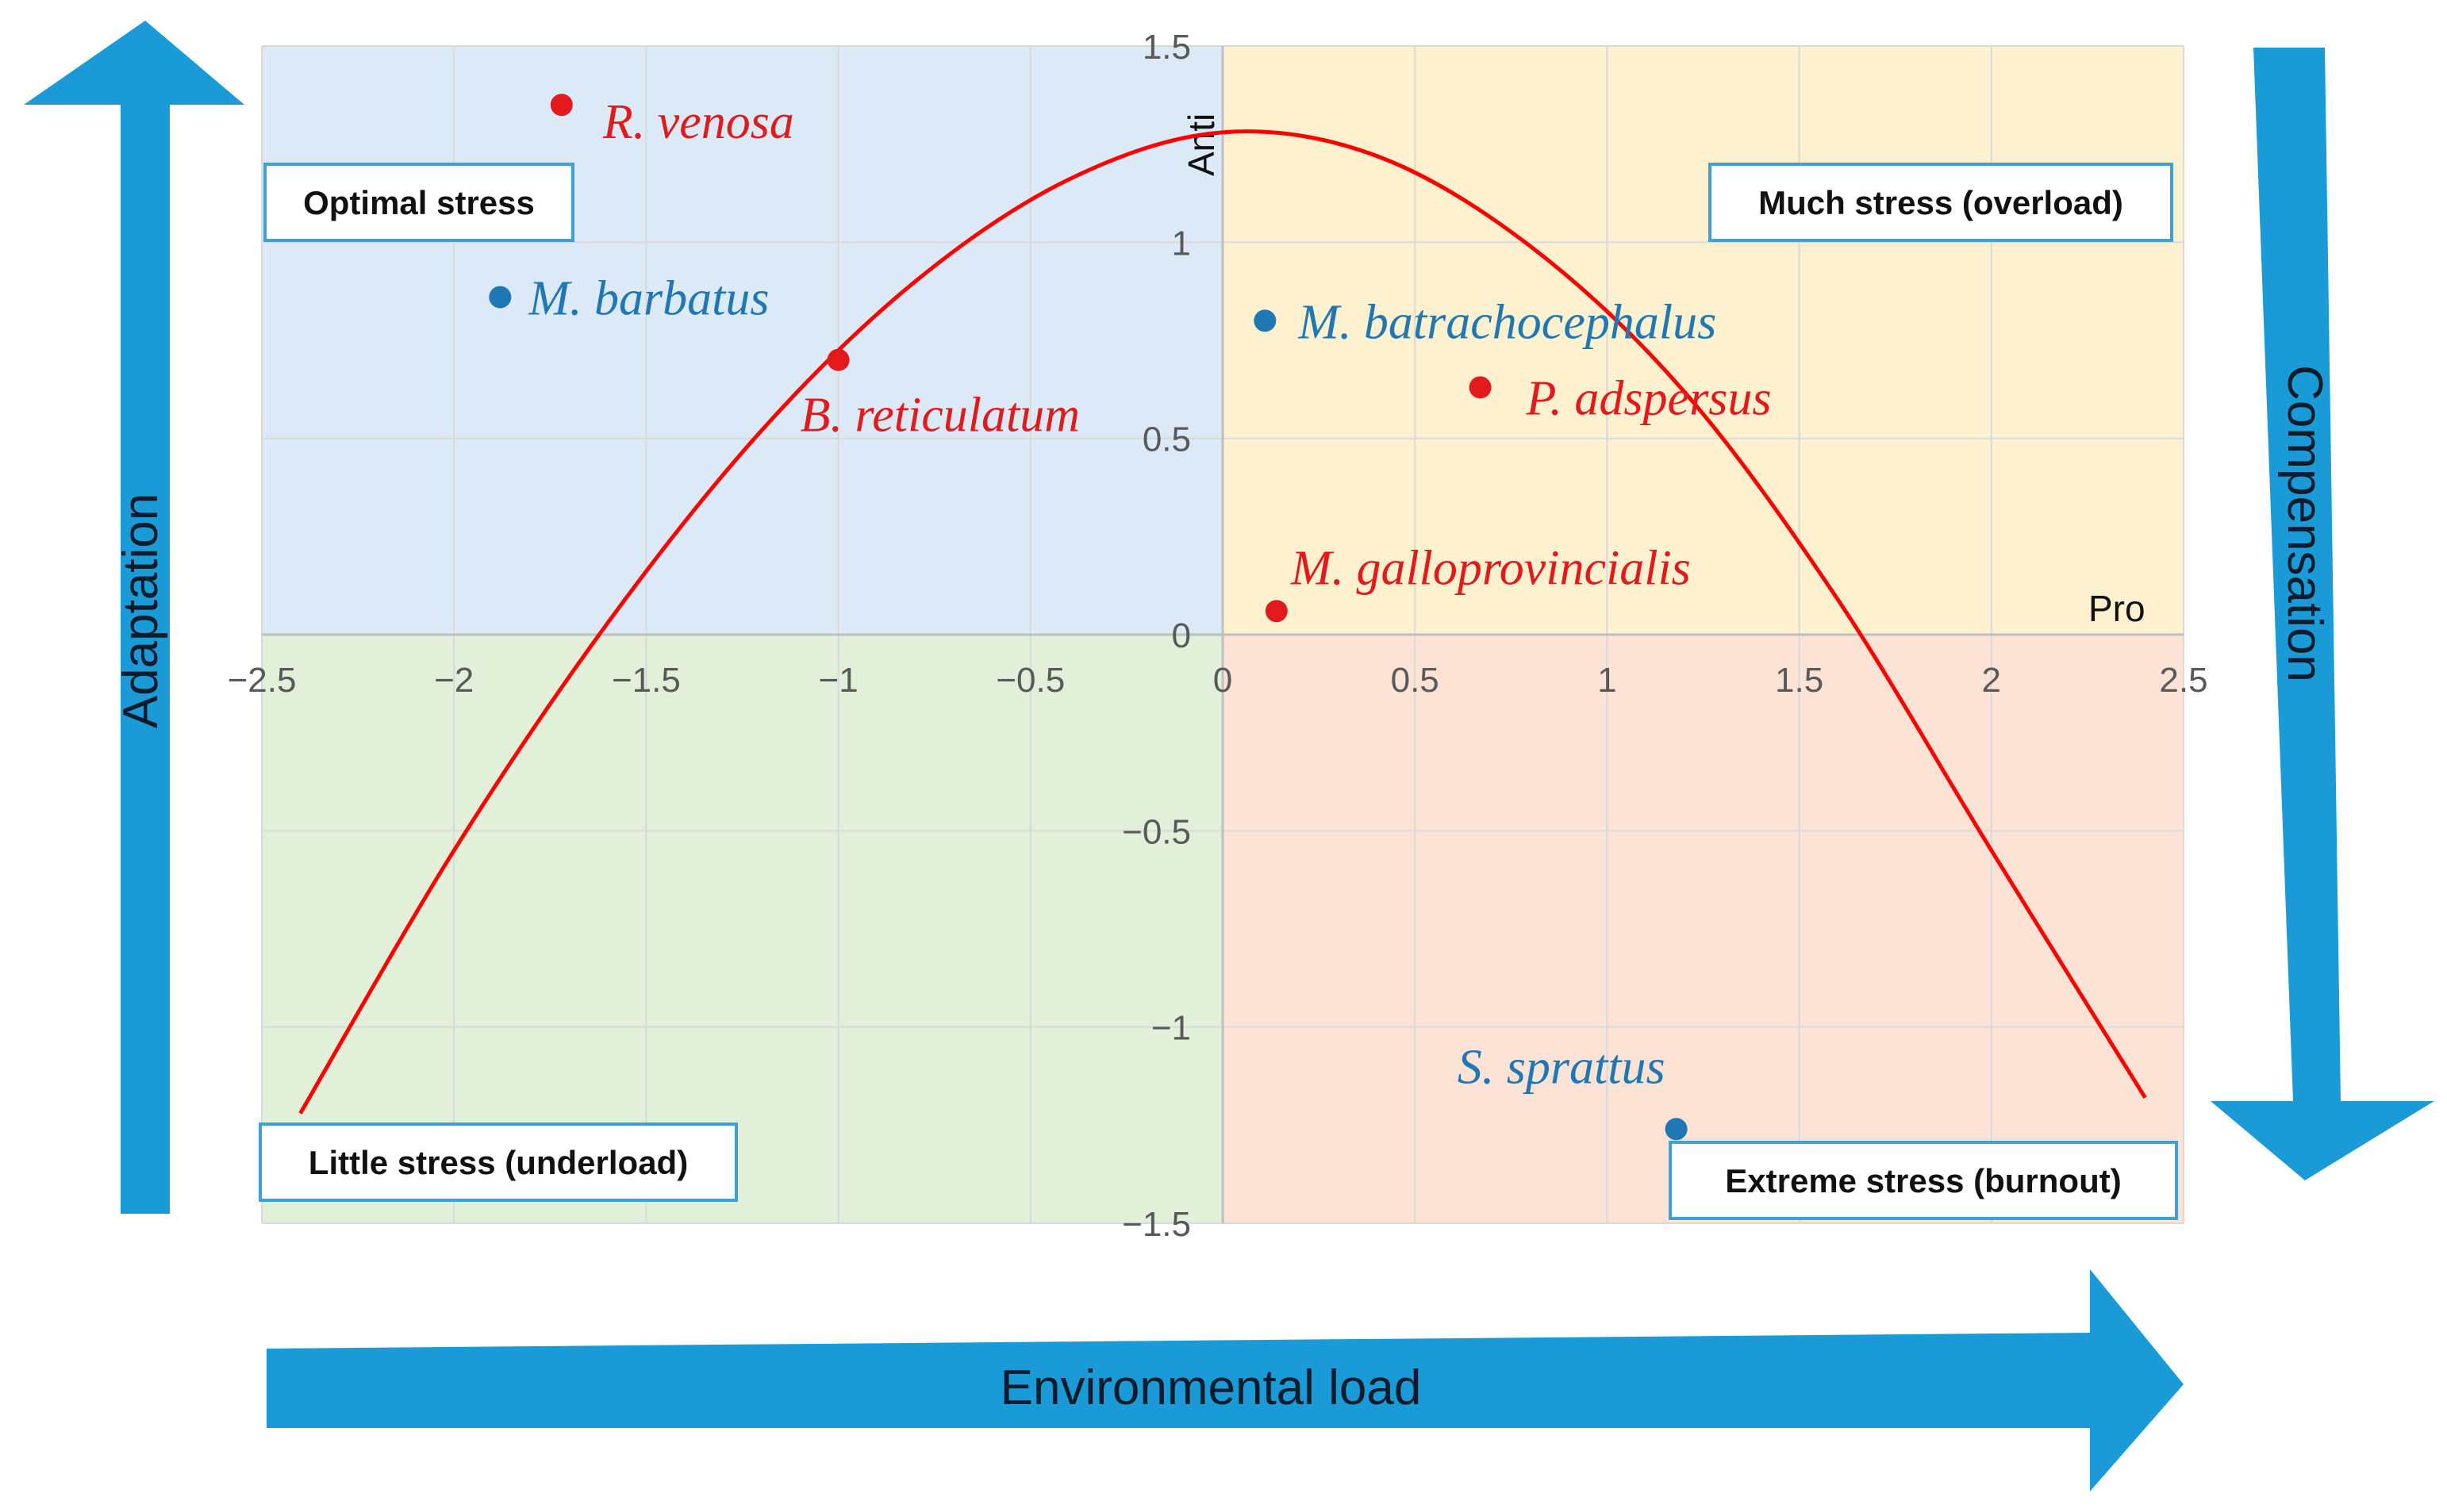  I want to click on zone-label-overload: Much stress (overload), so click(1940, 203).